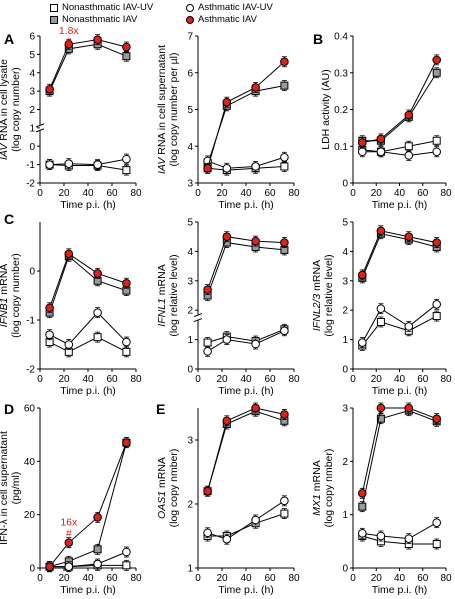 This screenshot has height=599, width=455. I want to click on legend-label: Asthmatic IAV, so click(227, 19).